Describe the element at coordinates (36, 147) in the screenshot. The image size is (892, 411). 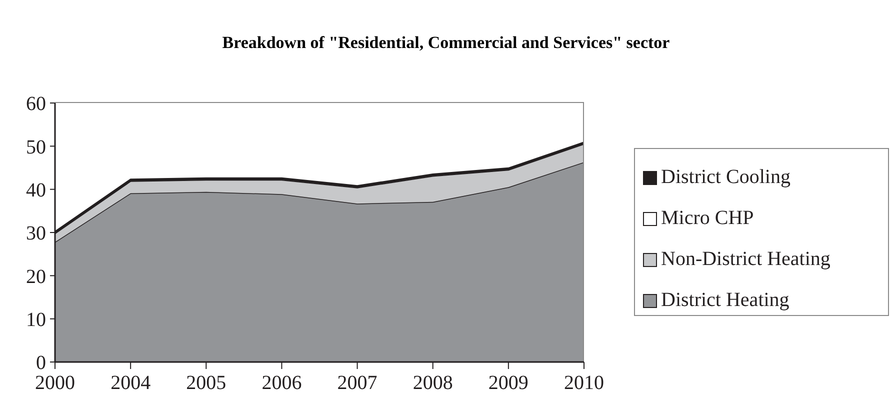
I see `y-tick-label: 50` at that location.